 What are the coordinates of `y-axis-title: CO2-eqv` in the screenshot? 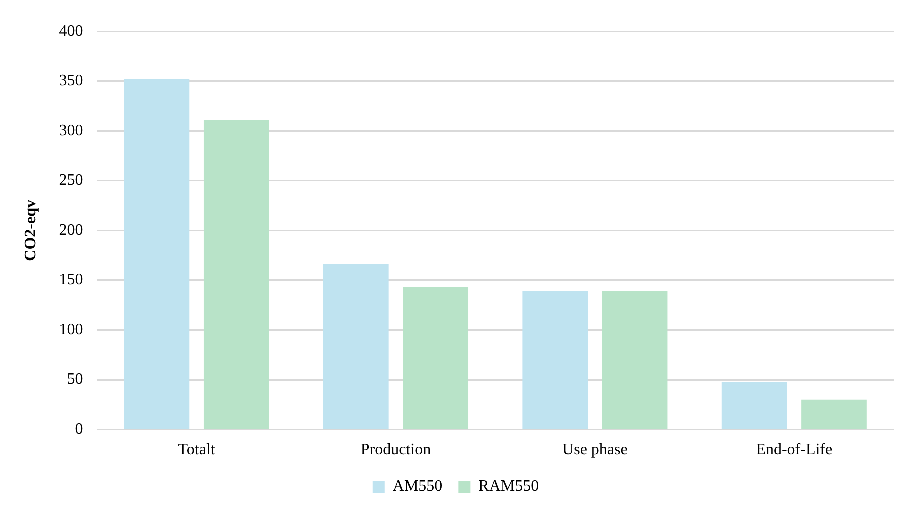 It's located at (31, 231).